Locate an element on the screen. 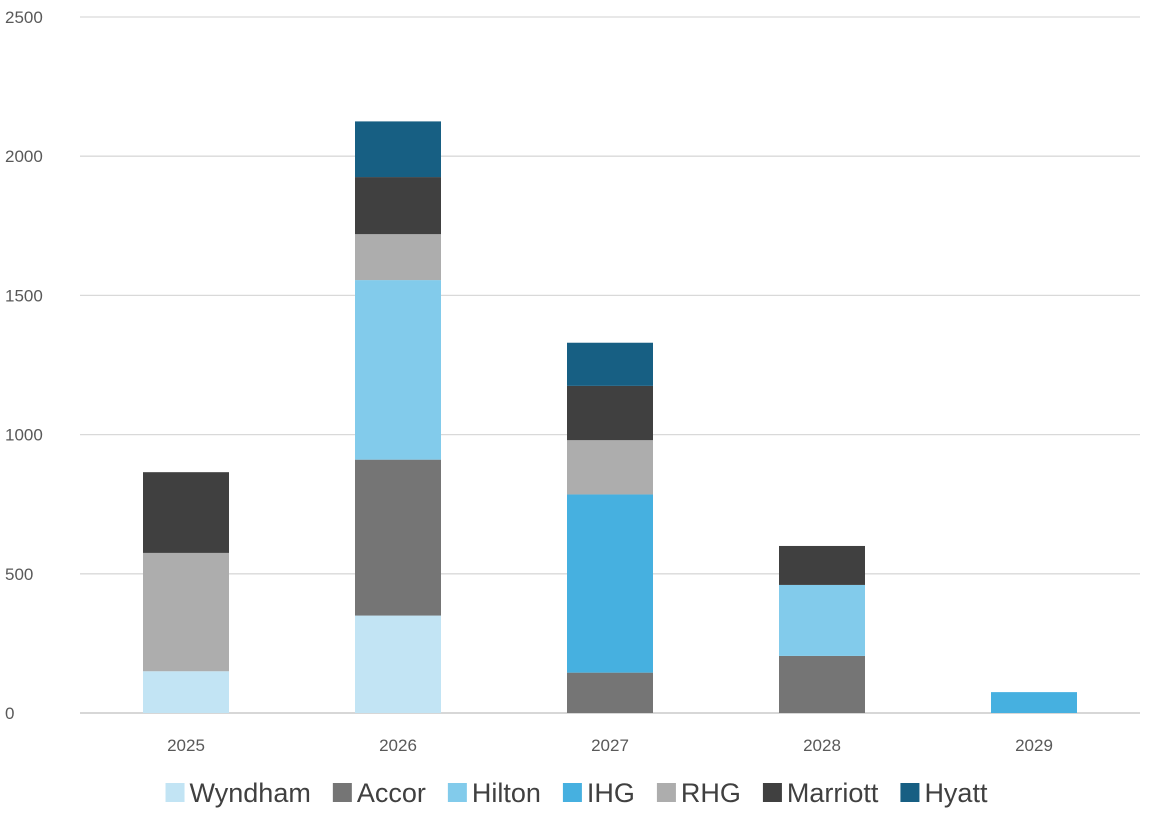 The height and width of the screenshot is (818, 1153). x-tick-label: 2029 is located at coordinates (1034, 745).